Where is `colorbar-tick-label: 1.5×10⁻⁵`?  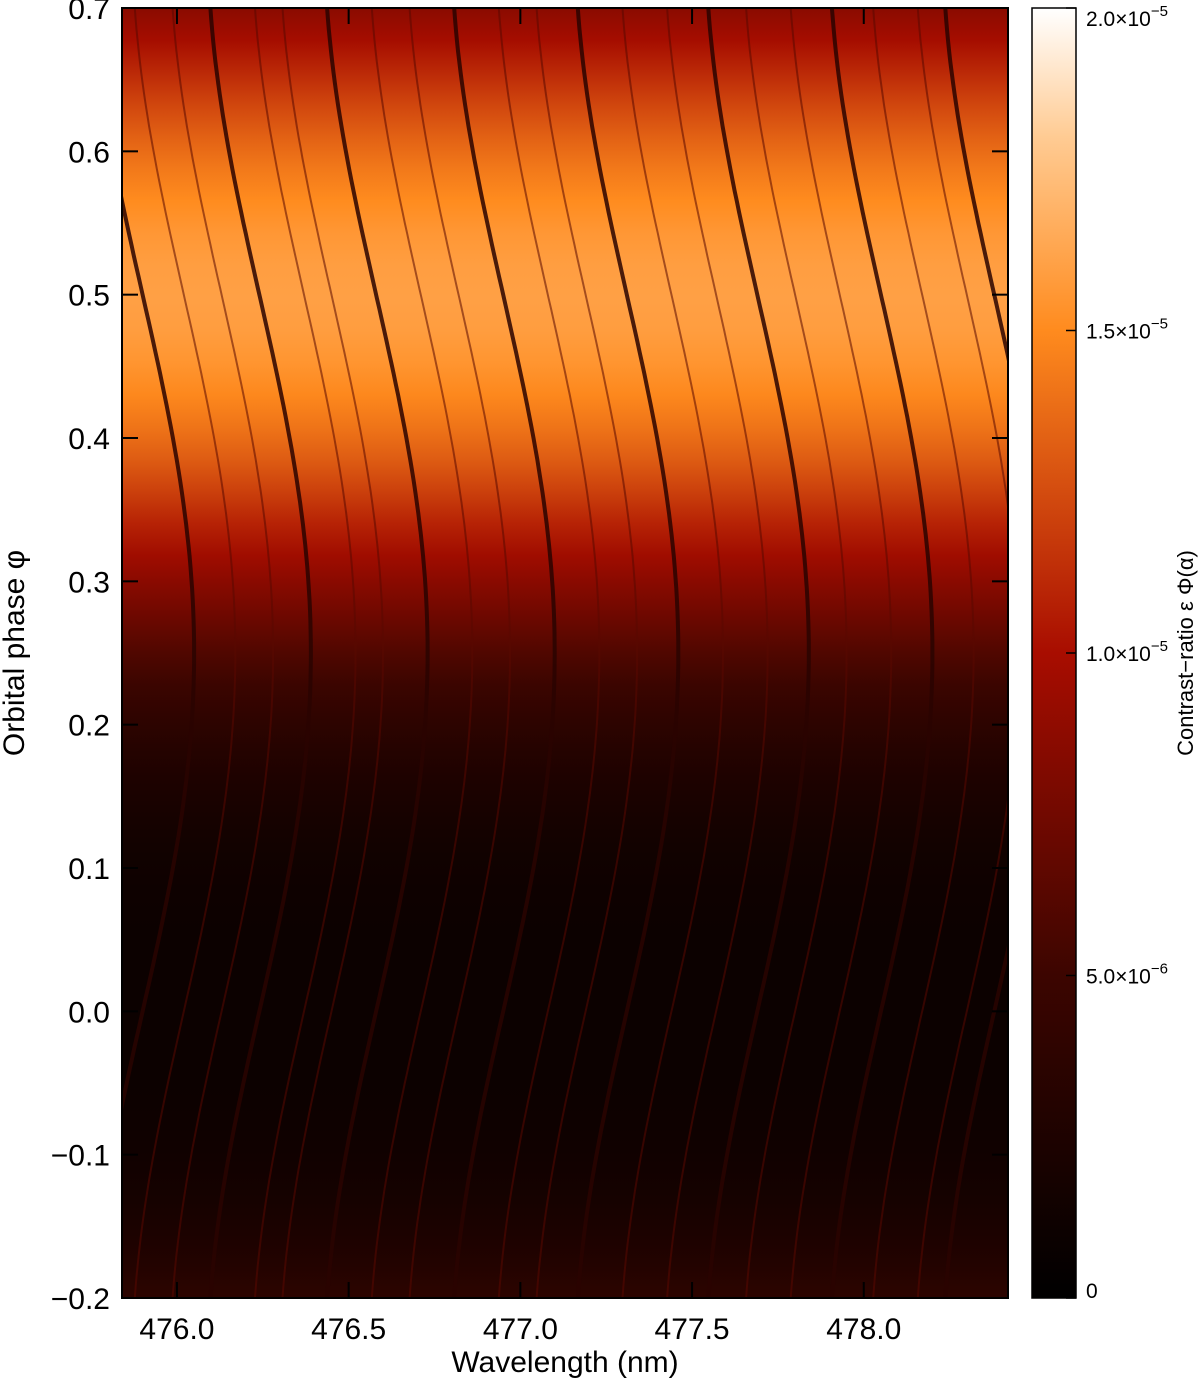
colorbar-tick-label: 1.5×10⁻⁵ is located at coordinates (1127, 330).